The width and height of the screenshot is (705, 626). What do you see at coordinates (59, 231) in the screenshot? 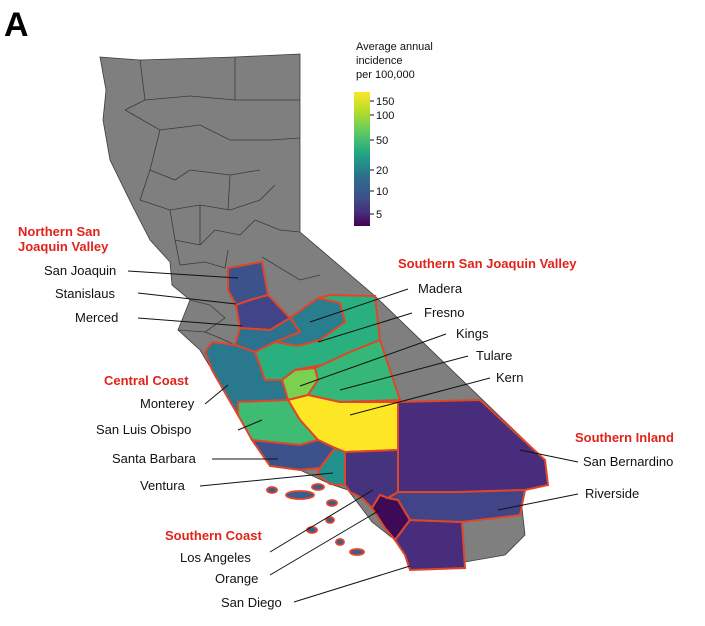
I see `region-label-northern-sjv-line-1: Northern San` at bounding box center [59, 231].